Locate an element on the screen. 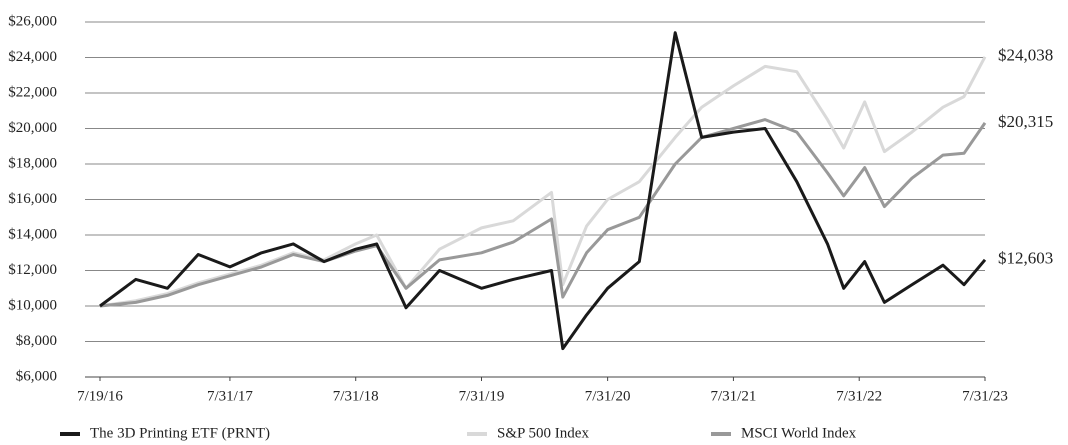  y-tick-label: $10,000 is located at coordinates (32, 305).